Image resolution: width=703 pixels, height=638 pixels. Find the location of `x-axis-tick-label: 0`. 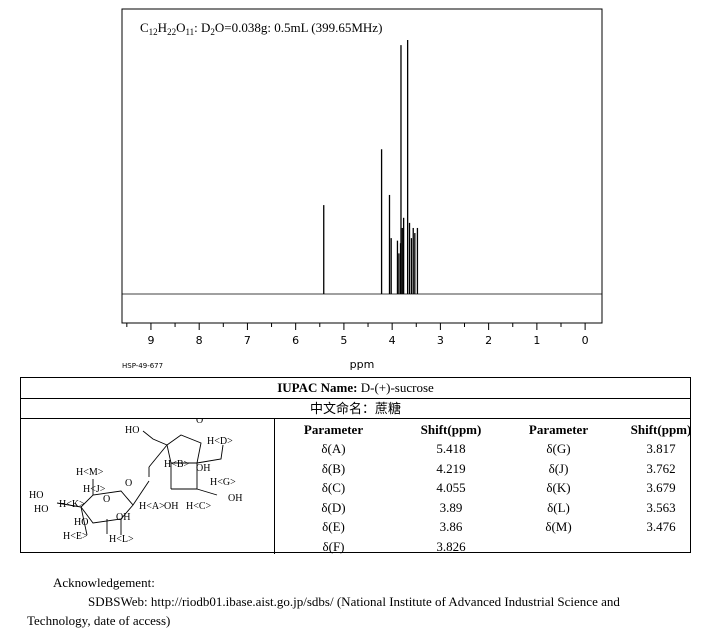

x-axis-tick-label: 0 is located at coordinates (585, 340).